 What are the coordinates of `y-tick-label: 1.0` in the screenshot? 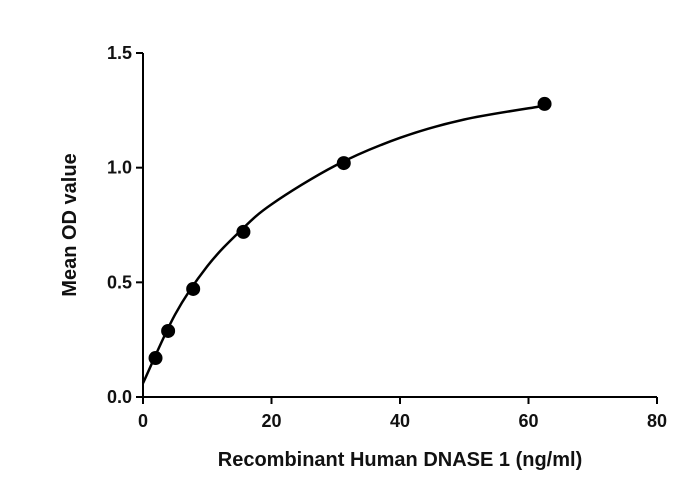 It's located at (119, 168).